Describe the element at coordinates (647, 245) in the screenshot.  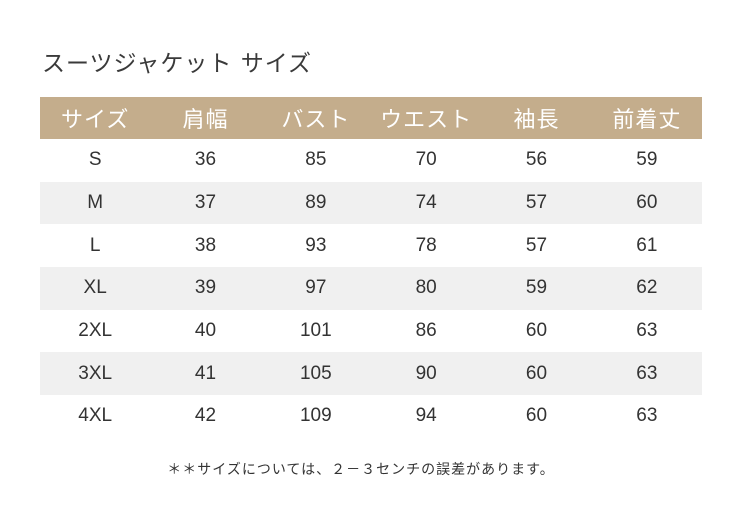
I see `cell-front-length: 61` at that location.